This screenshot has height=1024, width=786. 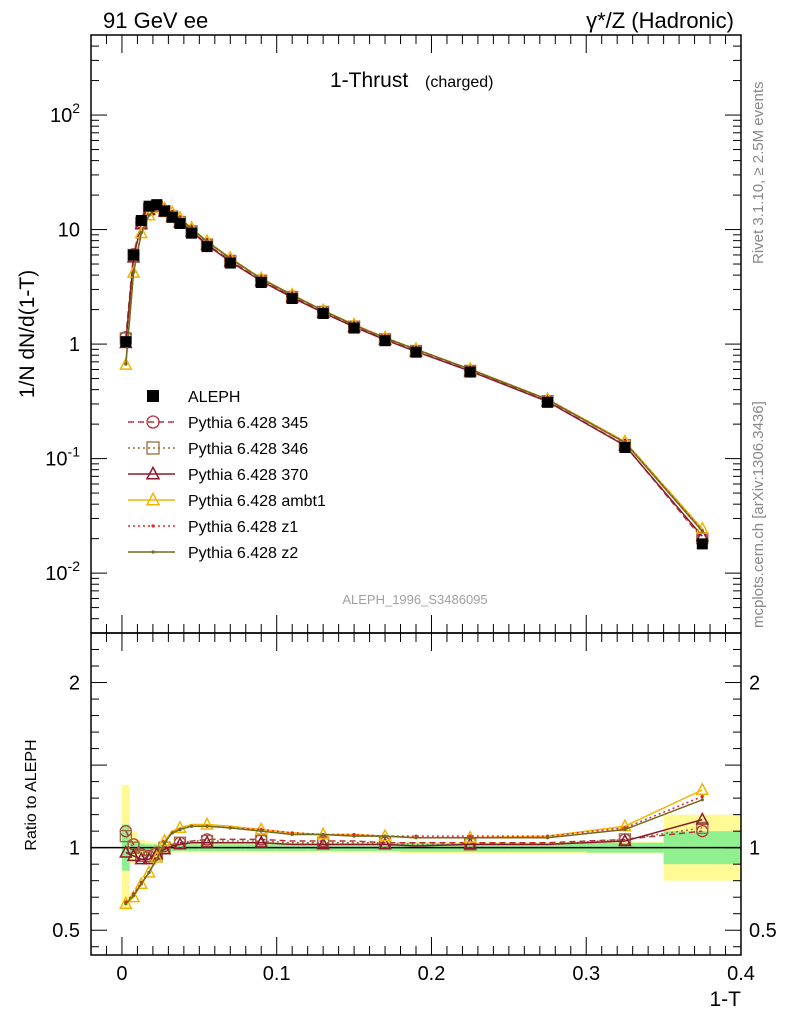 I want to click on energy-label: 91 GeV ee, so click(x=155, y=20).